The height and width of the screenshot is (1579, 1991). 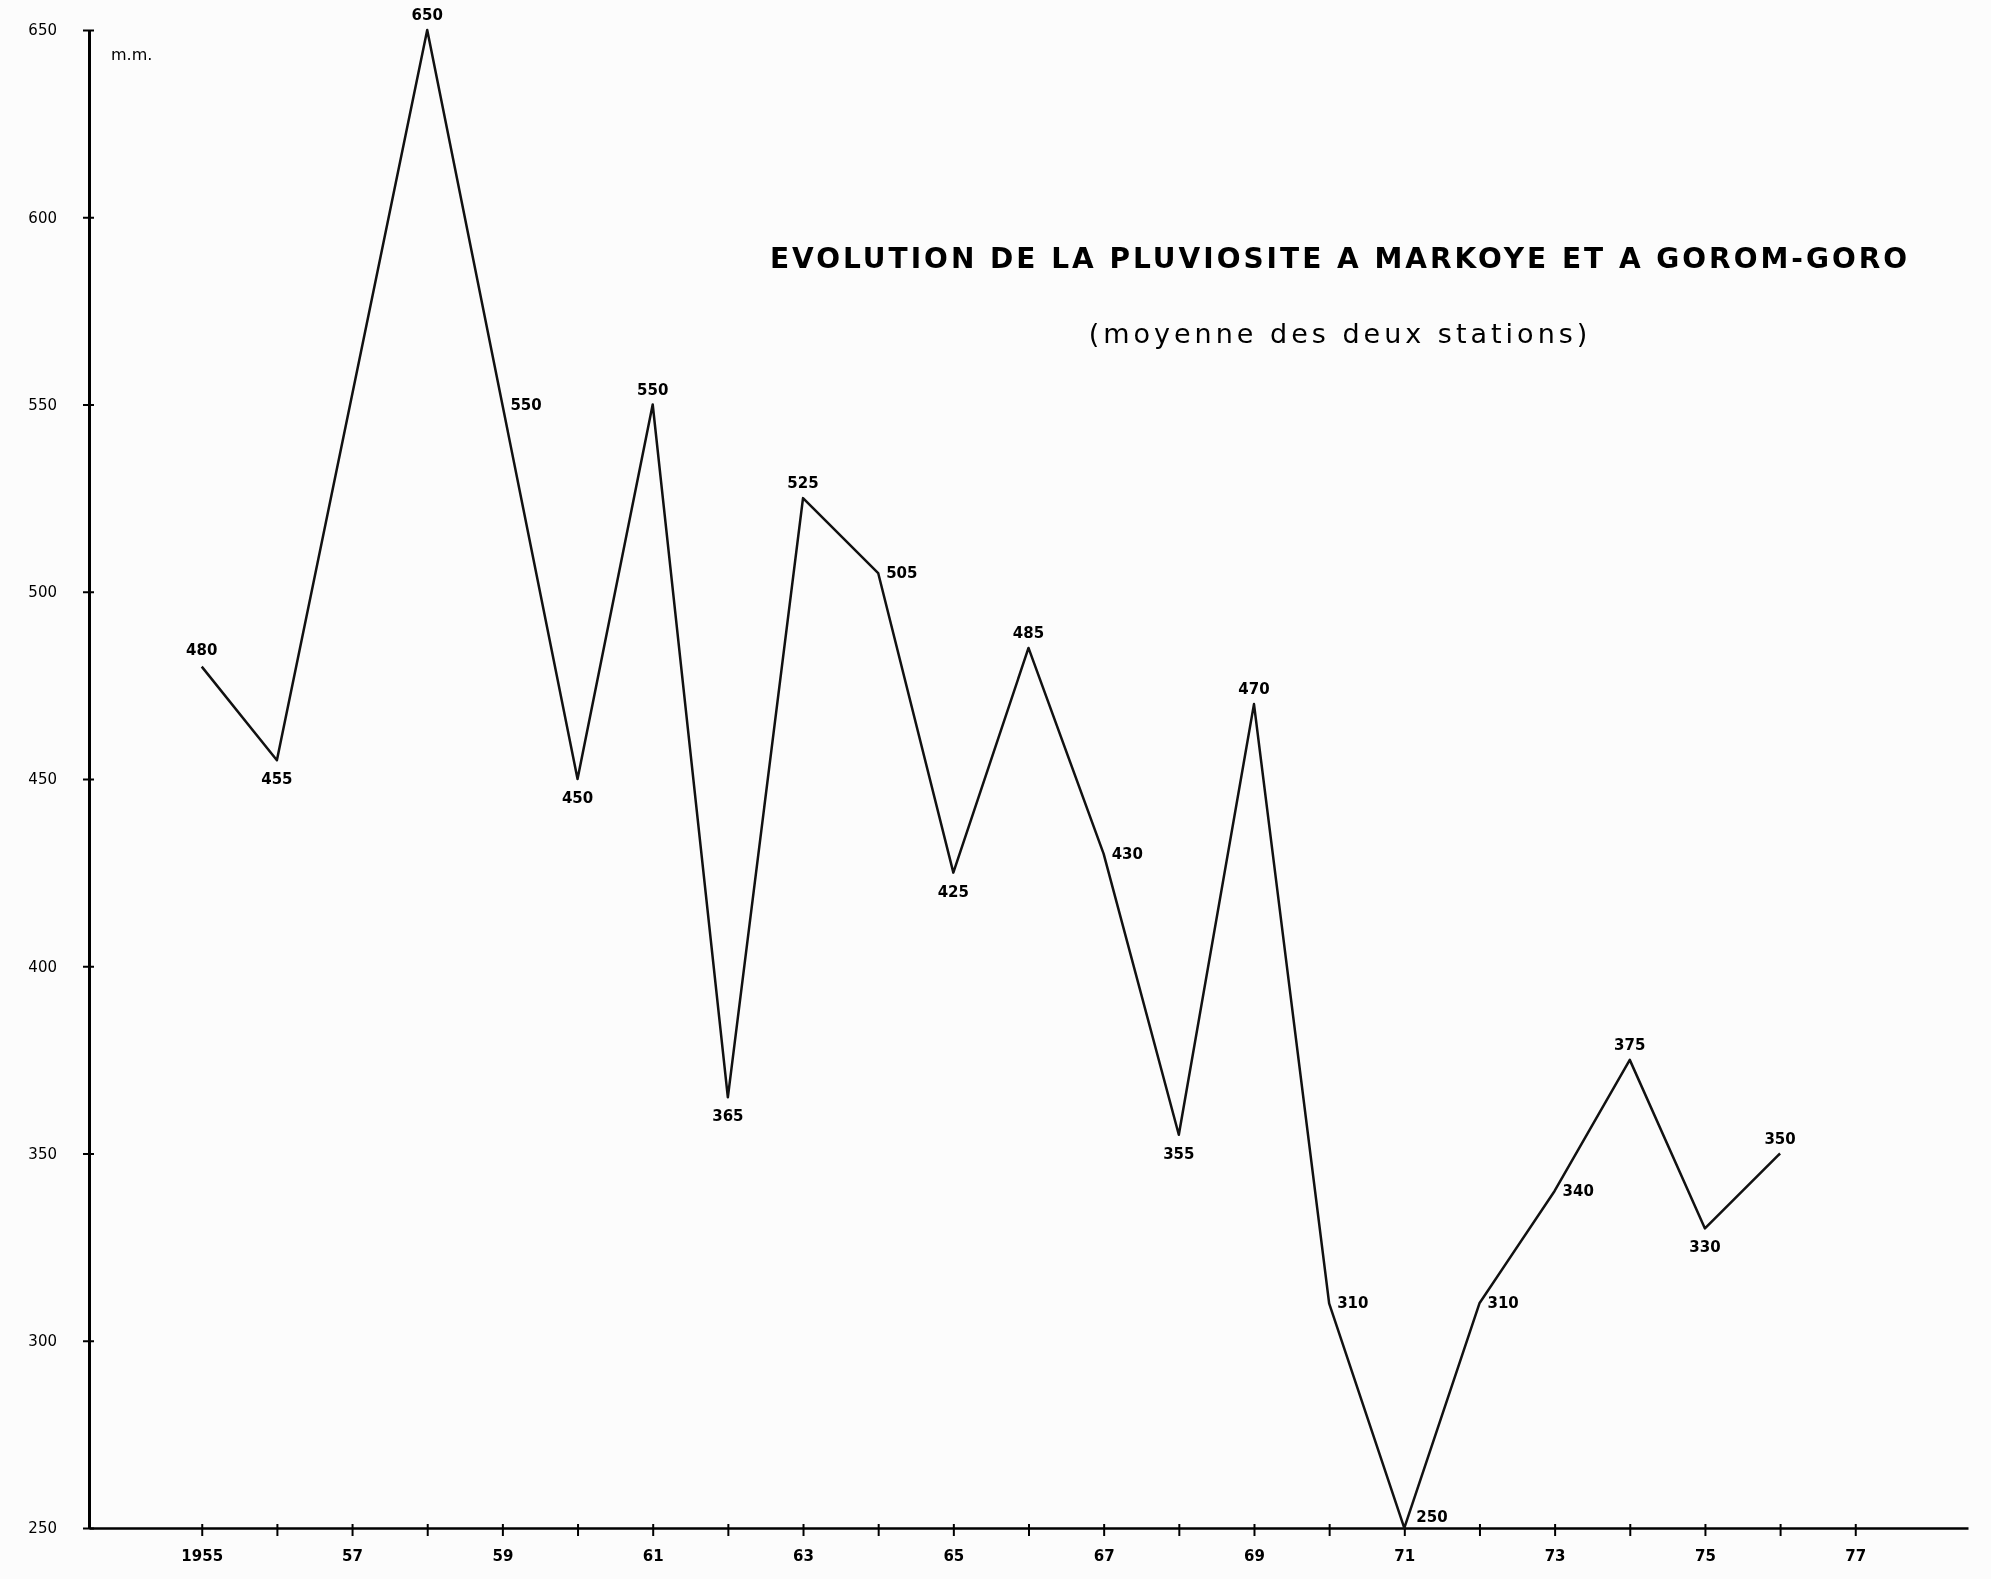 I want to click on x-tick-label: 73, so click(x=1555, y=1555).